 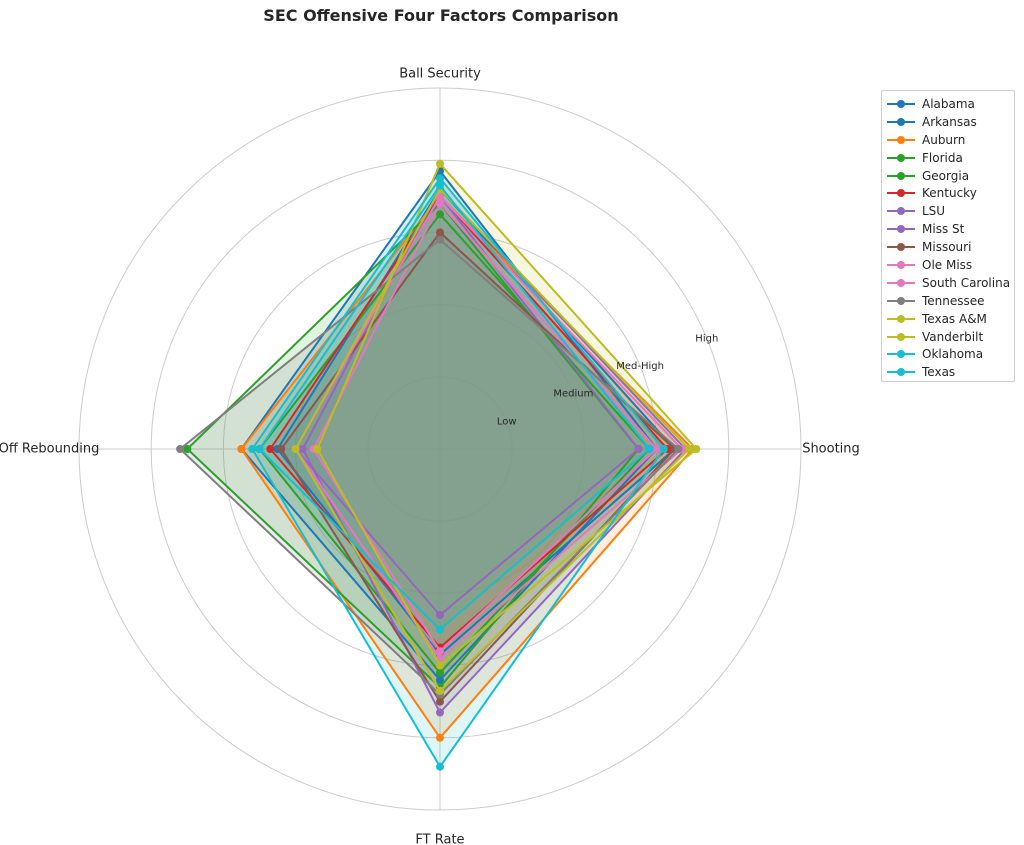 I want to click on legend-label-2: Arkansas, so click(x=949, y=121).